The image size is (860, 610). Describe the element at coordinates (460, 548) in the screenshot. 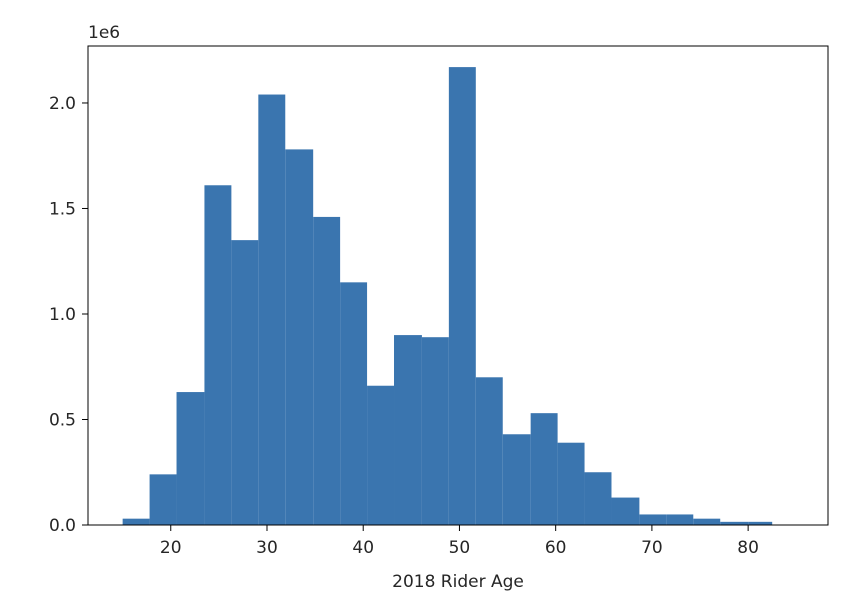

I see `x-tick-label: 50` at that location.